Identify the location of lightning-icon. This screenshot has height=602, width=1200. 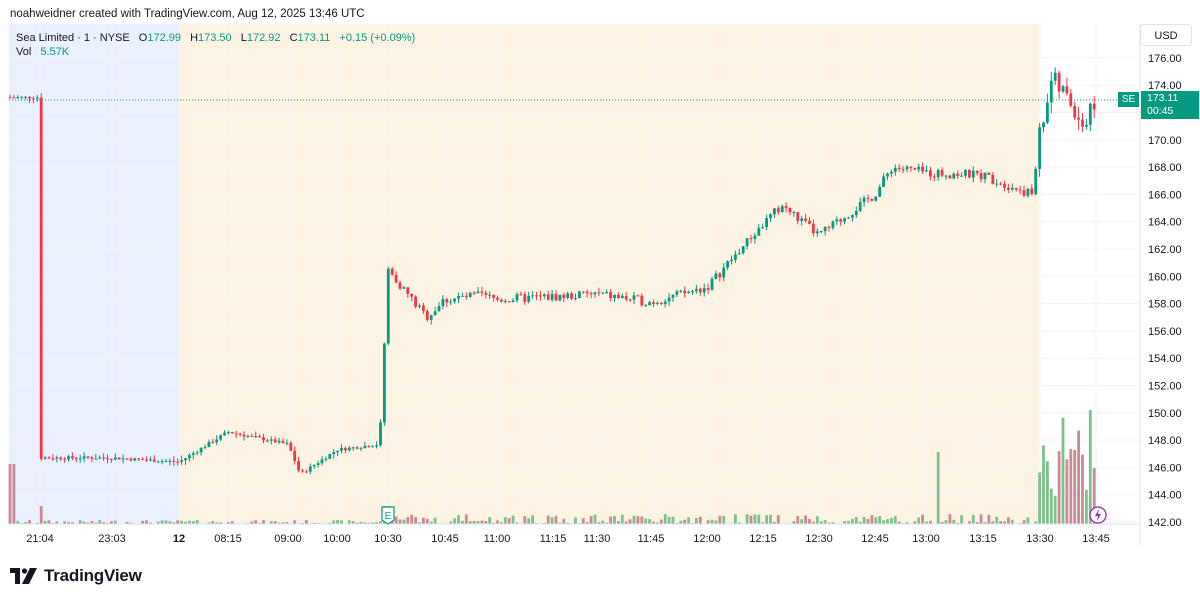
(1098, 515).